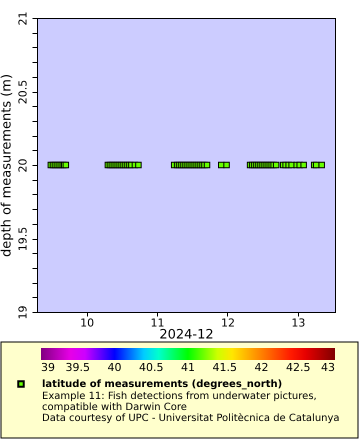 The width and height of the screenshot is (360, 440). What do you see at coordinates (188, 367) in the screenshot?
I see `color-bar-label: 41` at bounding box center [188, 367].